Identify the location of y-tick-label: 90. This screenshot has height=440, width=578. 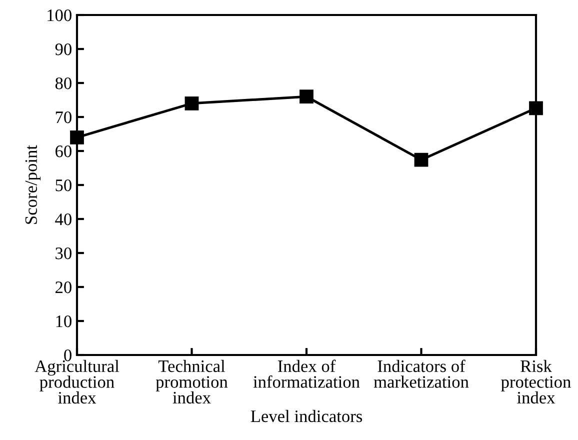
(63, 49).